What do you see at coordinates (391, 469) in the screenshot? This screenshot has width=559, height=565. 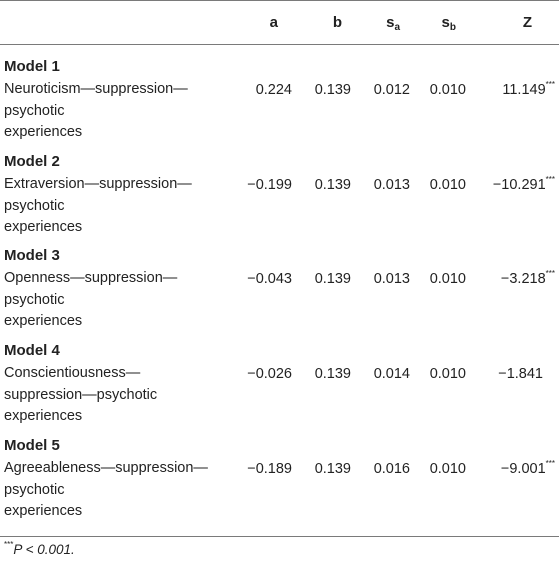 I see `cell-sa: 0.016` at bounding box center [391, 469].